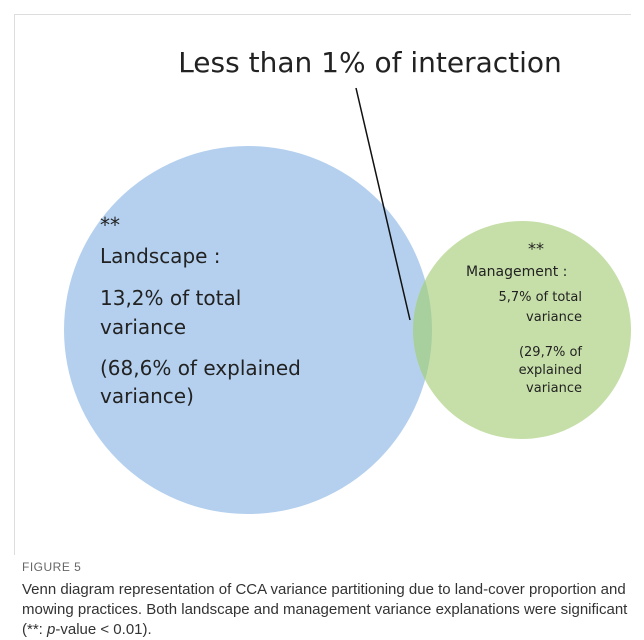 This screenshot has height=640, width=644. Describe the element at coordinates (200, 368) in the screenshot. I see `circle-text: (68,6% of explained` at that location.